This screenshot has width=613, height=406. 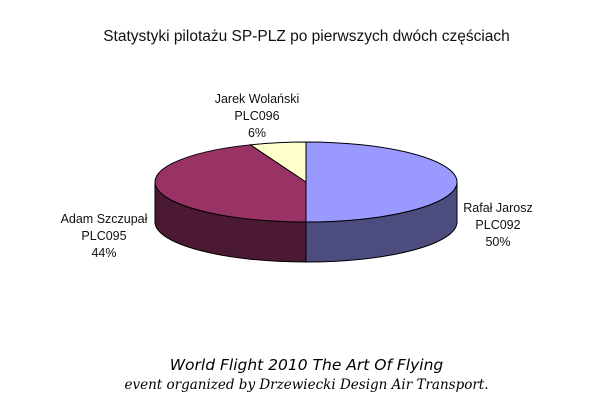 I want to click on slice-1-code: PLC095, so click(x=104, y=236).